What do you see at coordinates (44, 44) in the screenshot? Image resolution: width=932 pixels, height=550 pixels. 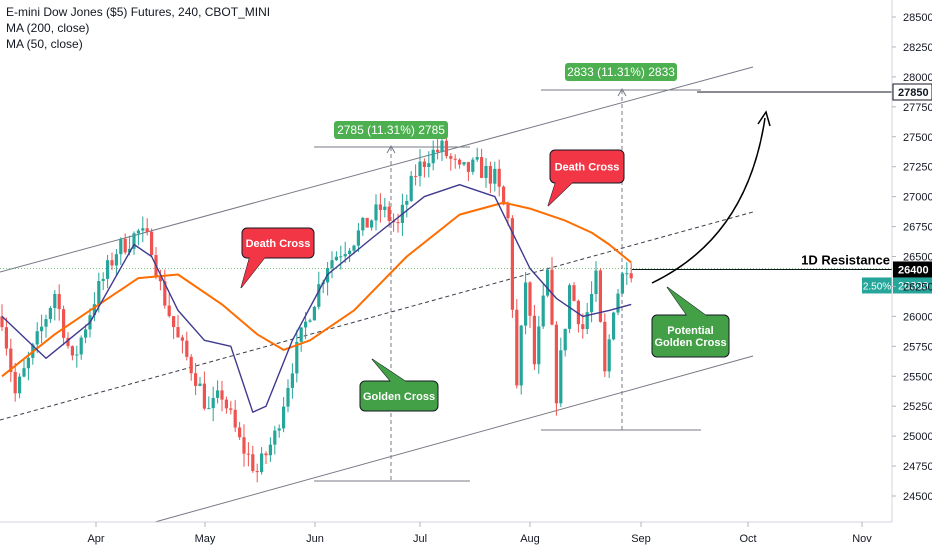 I see `ma50-legend: MA (50, close)` at bounding box center [44, 44].